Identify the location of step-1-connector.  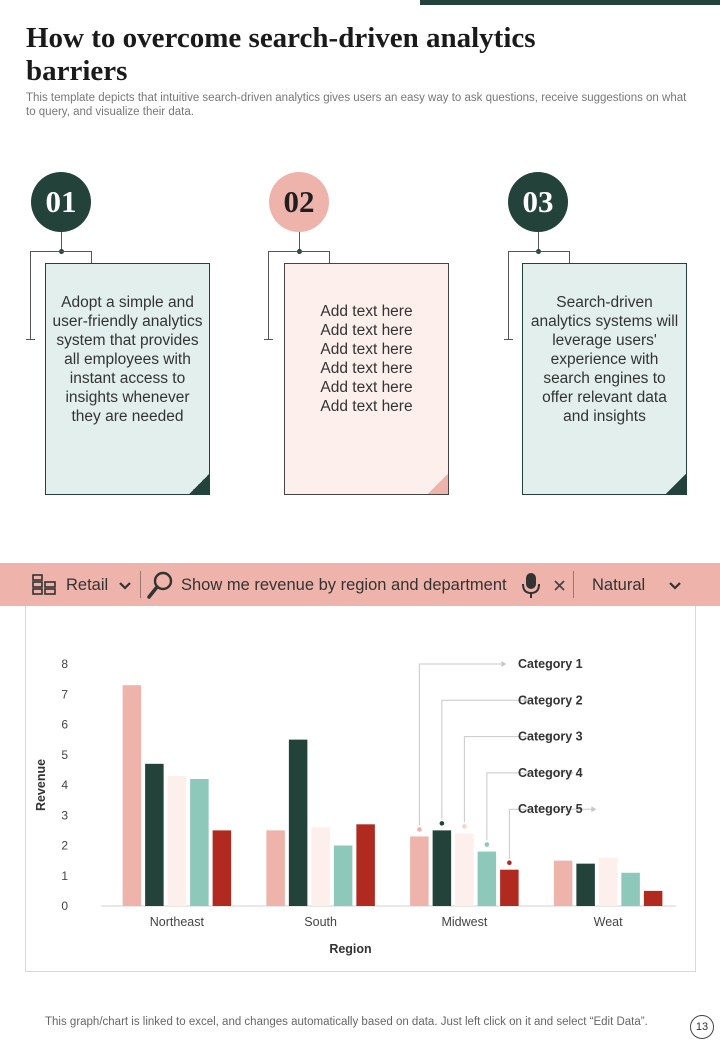
(61, 242).